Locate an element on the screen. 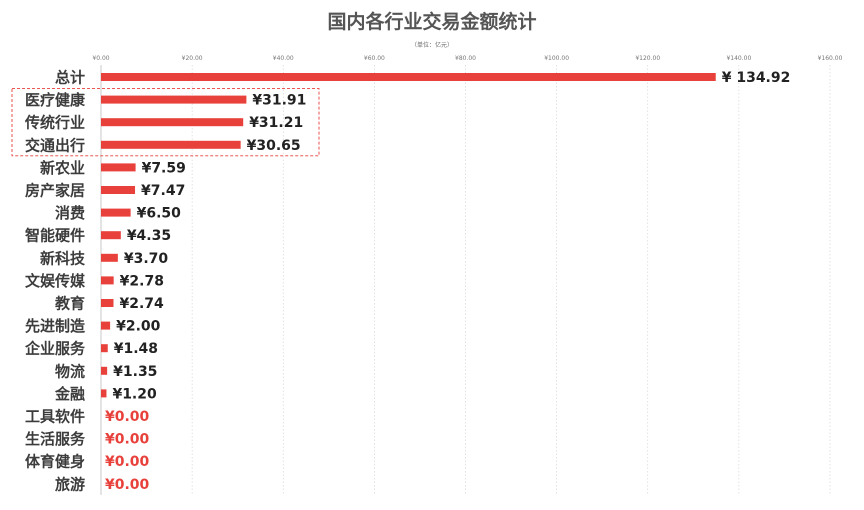  value-label: ¥31.21 is located at coordinates (276, 123).